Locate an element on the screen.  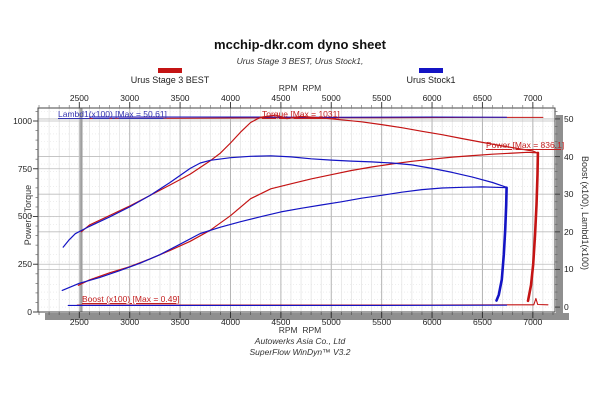
footer-company: Autowerks Asia Co., Ltd is located at coordinates (300, 341).